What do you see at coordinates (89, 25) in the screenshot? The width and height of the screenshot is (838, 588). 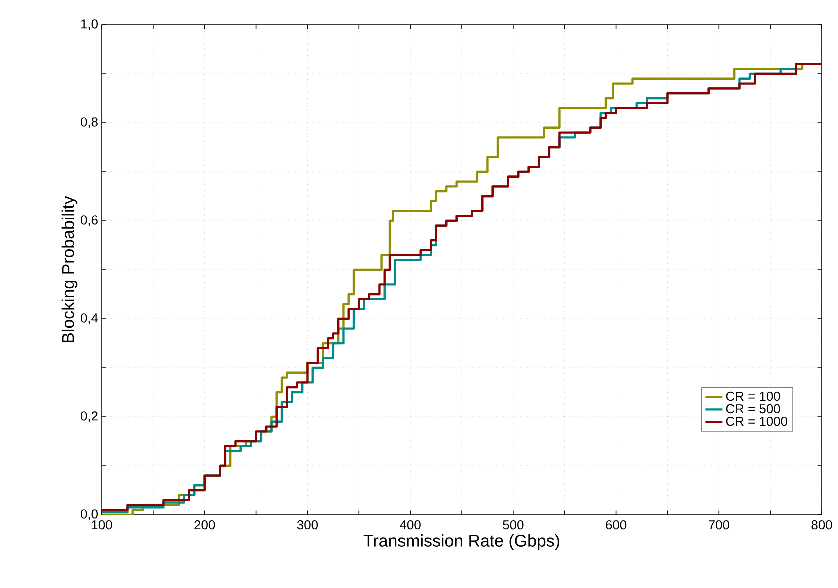 I see `y-tick-label: 1,0` at bounding box center [89, 25].